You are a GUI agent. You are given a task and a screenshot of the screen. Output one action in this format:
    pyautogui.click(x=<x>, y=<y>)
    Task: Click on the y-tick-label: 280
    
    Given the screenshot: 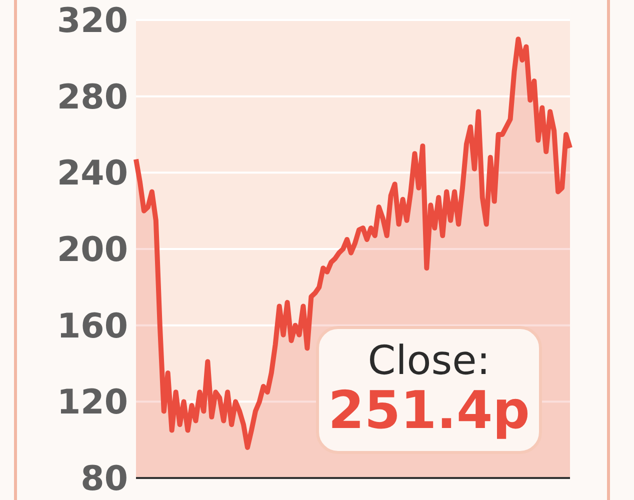 What is the action you would take?
    pyautogui.click(x=92, y=97)
    